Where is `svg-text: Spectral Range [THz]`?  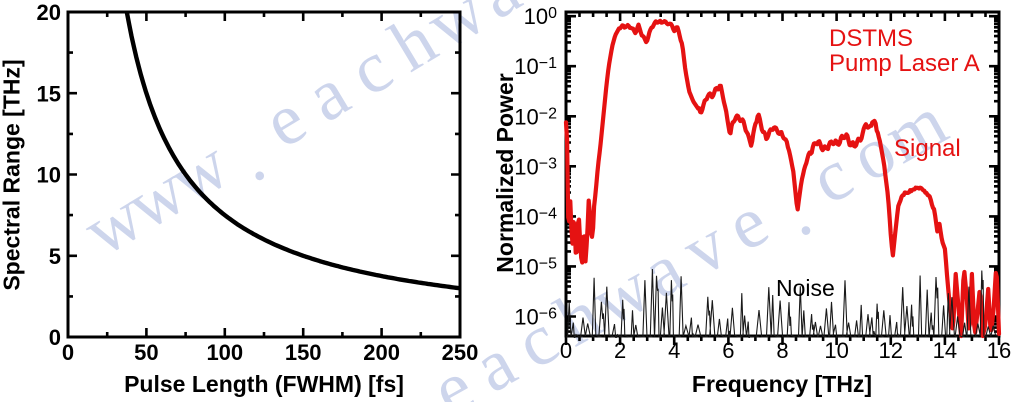
svg-text: Spectral Range [THz] is located at coordinates (12, 174).